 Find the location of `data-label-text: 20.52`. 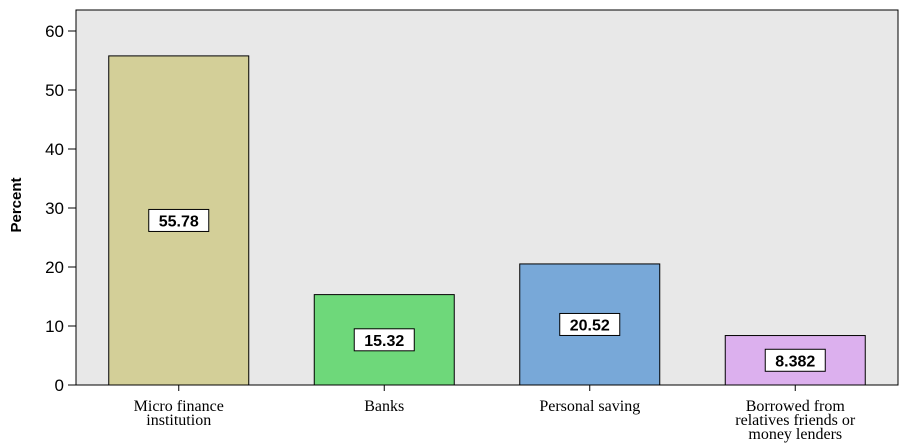

data-label-text: 20.52 is located at coordinates (590, 325).